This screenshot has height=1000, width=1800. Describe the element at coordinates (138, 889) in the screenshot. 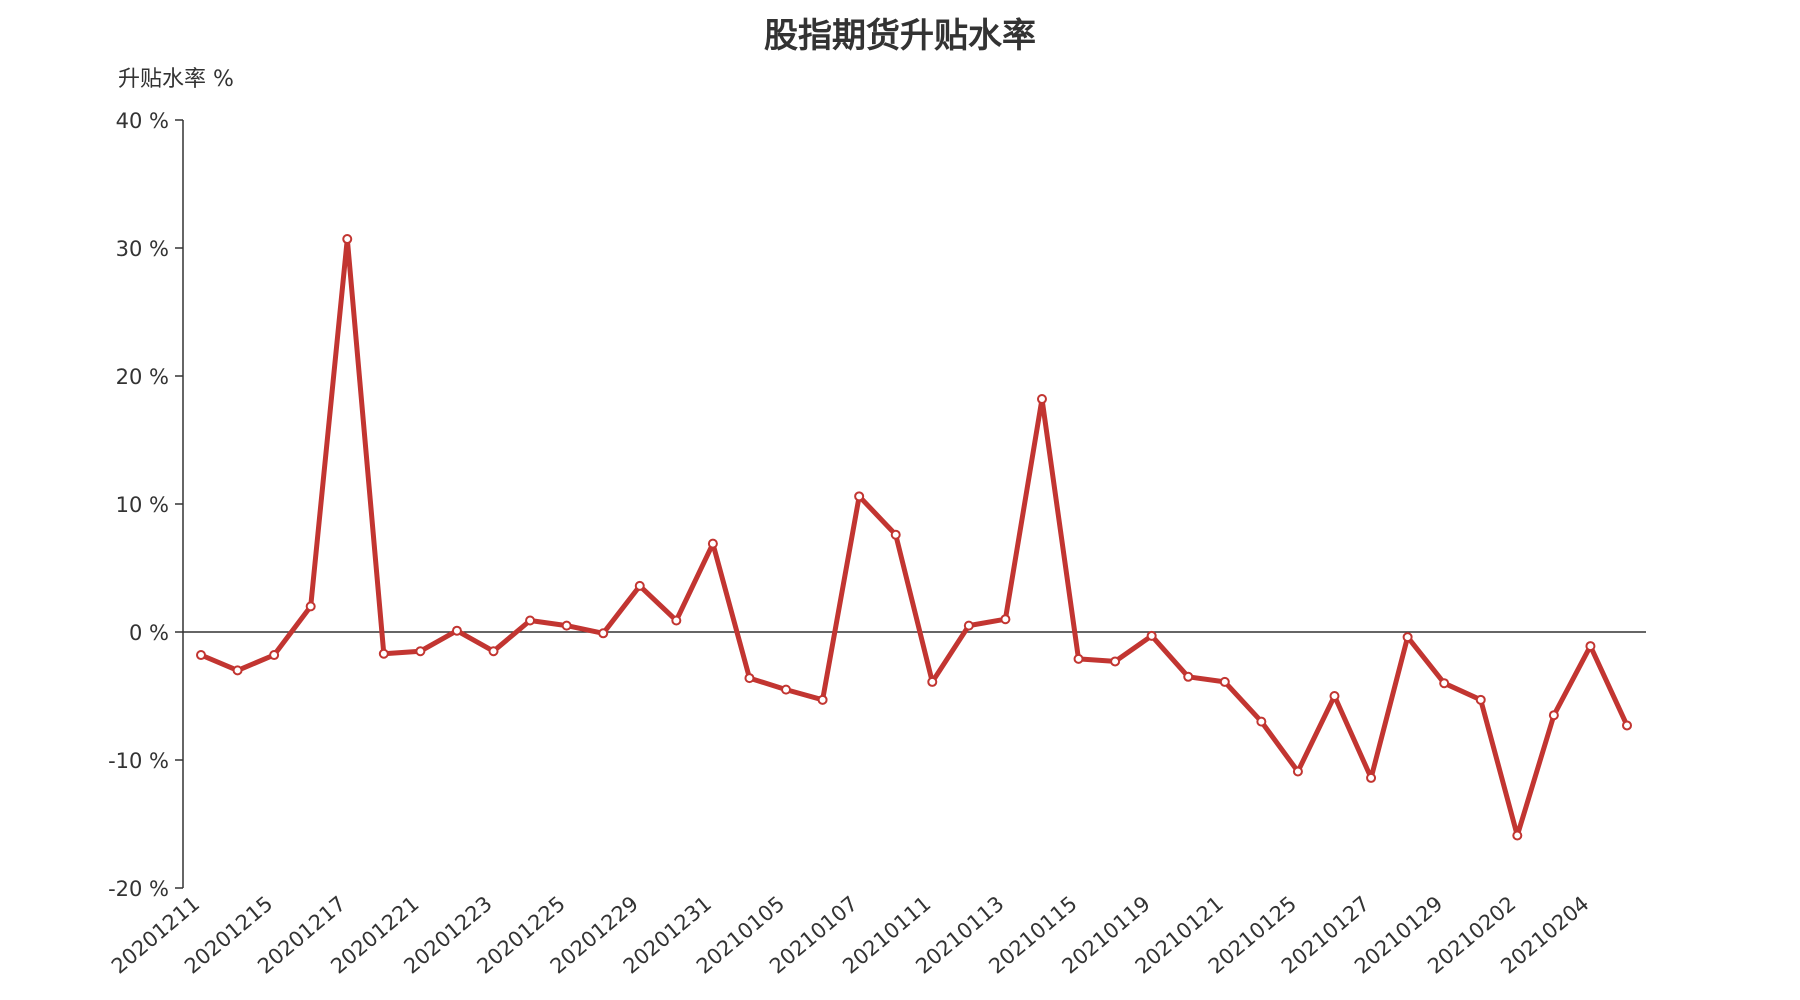

I see `y-tick-label: -20 %` at that location.